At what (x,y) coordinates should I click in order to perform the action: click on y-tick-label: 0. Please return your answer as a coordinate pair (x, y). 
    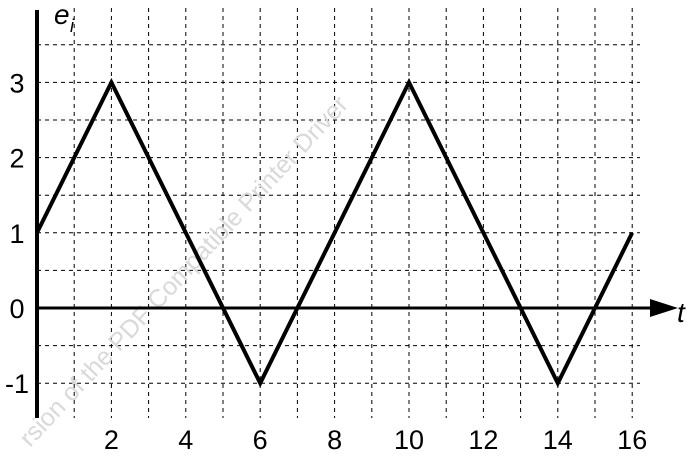
    Looking at the image, I should click on (16, 309).